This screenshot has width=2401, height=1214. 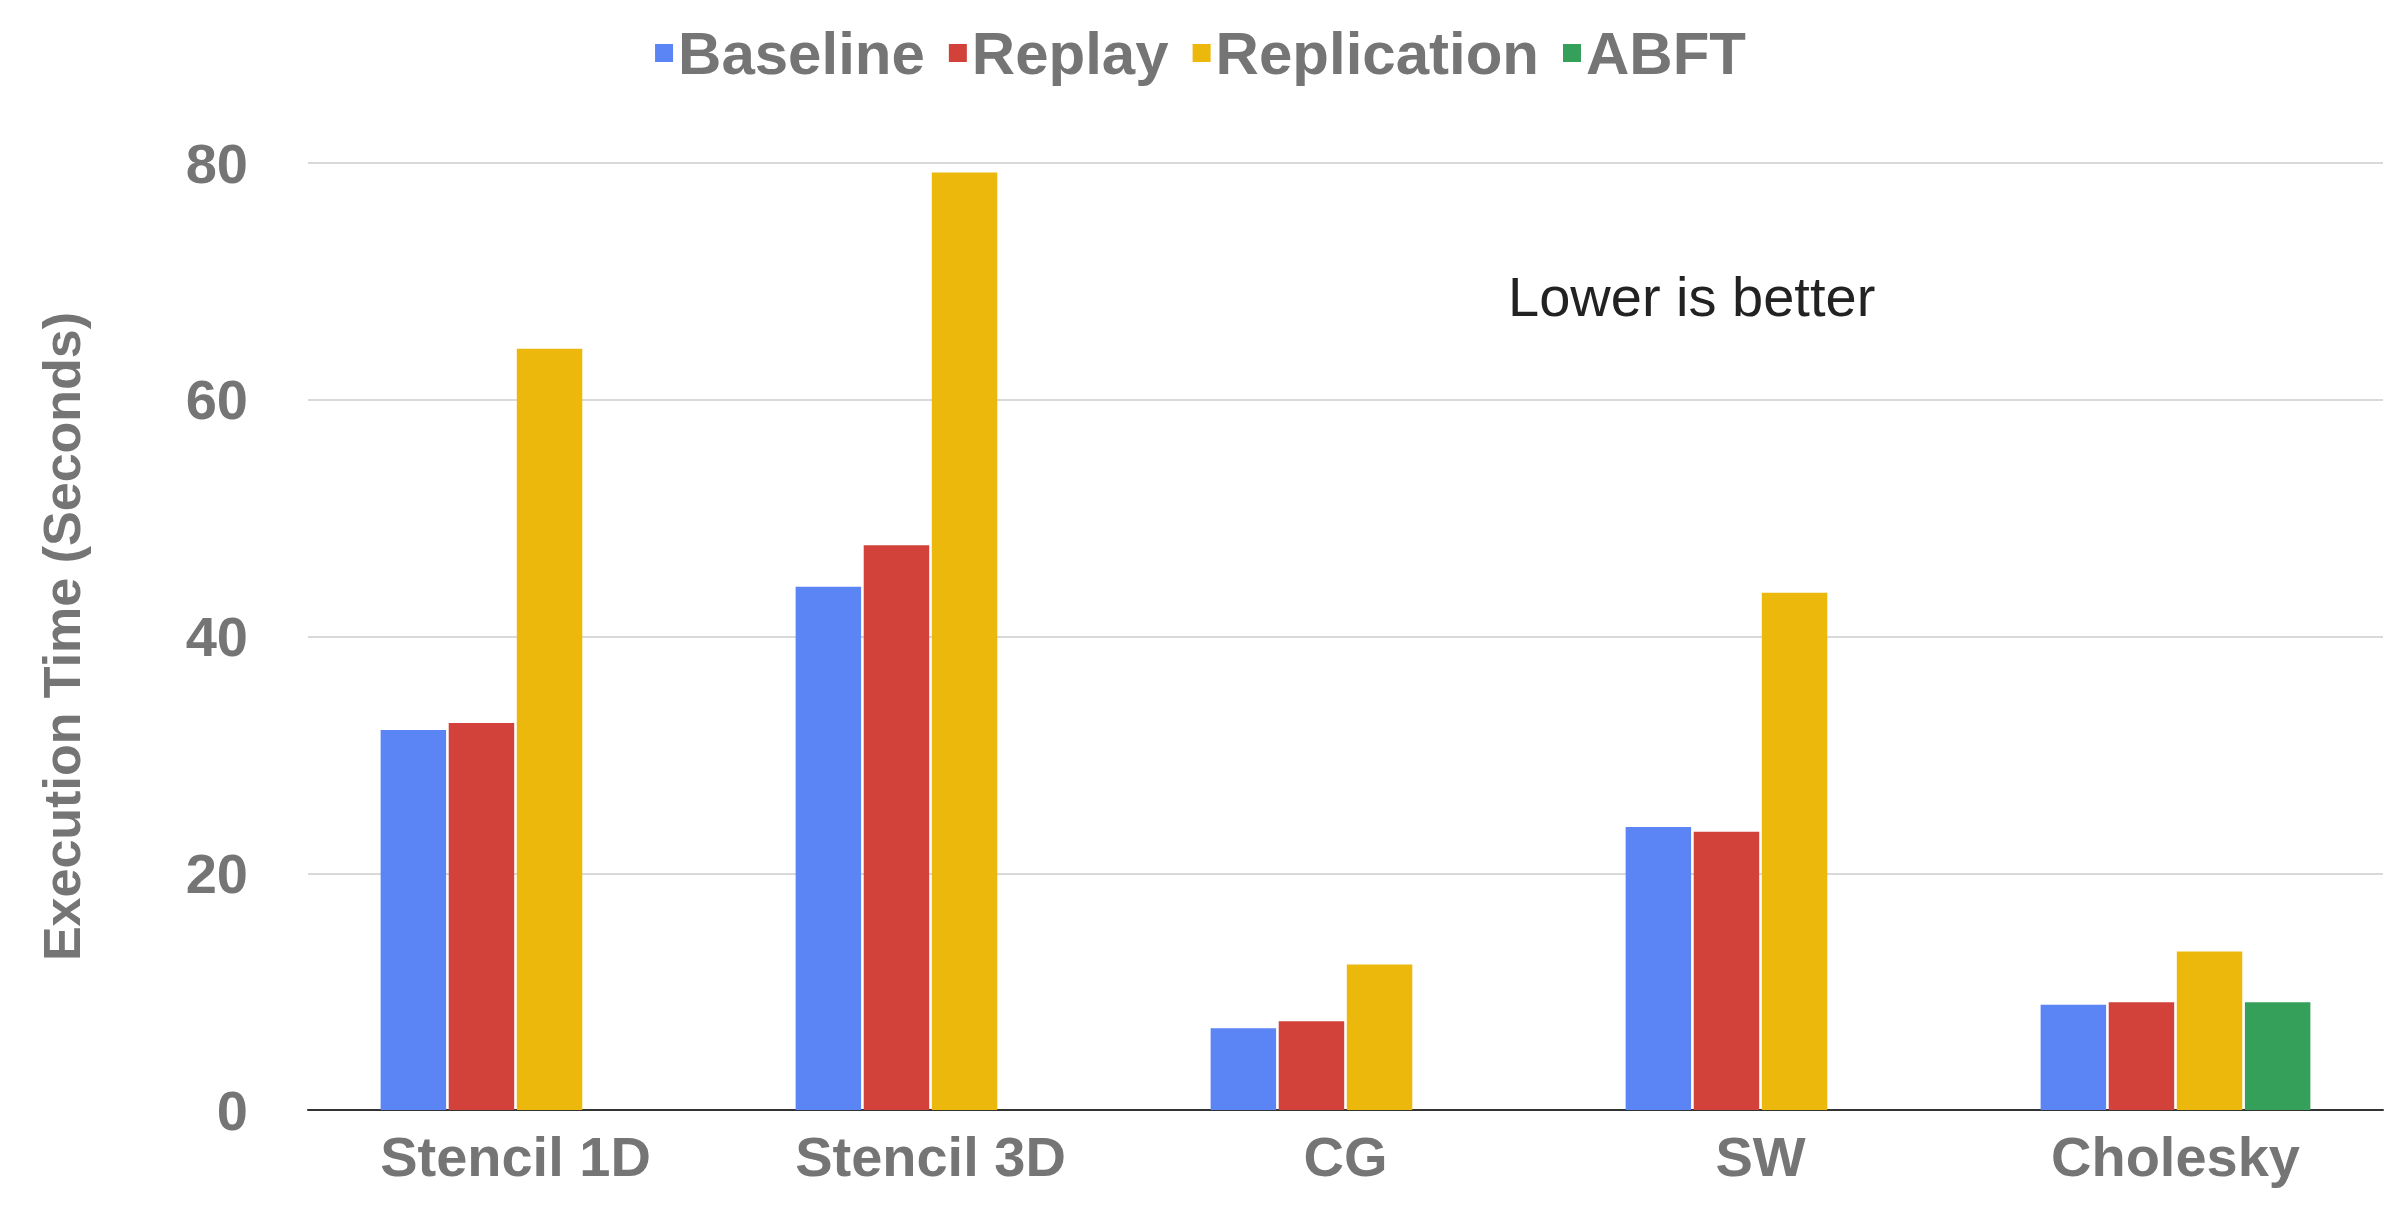 What do you see at coordinates (216, 636) in the screenshot?
I see `y-tick-label: 40` at bounding box center [216, 636].